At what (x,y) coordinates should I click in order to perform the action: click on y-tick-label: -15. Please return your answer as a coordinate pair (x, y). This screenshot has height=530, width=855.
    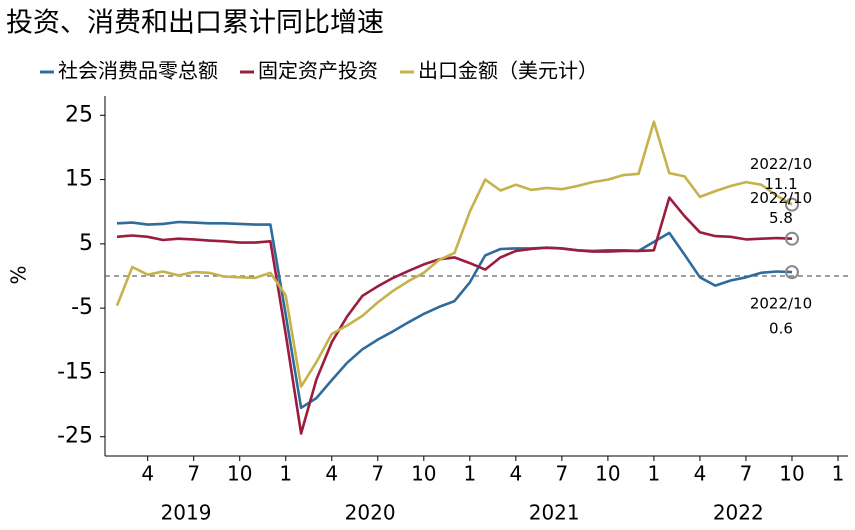
    Looking at the image, I should click on (75, 371).